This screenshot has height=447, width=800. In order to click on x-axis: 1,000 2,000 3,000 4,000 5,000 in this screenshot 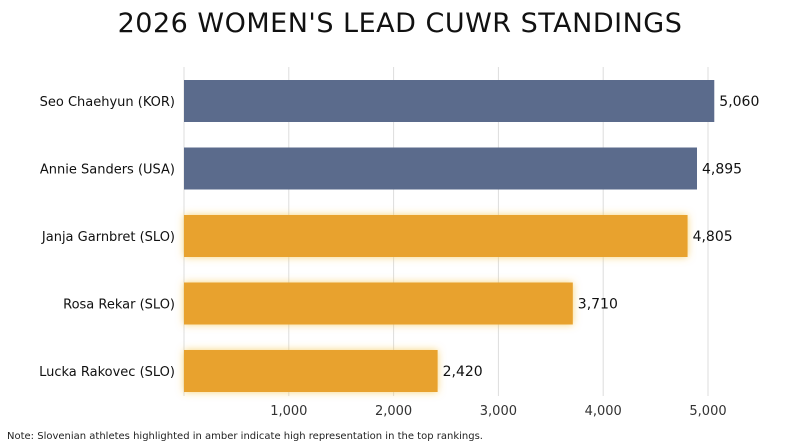, I will do `click(498, 411)`.